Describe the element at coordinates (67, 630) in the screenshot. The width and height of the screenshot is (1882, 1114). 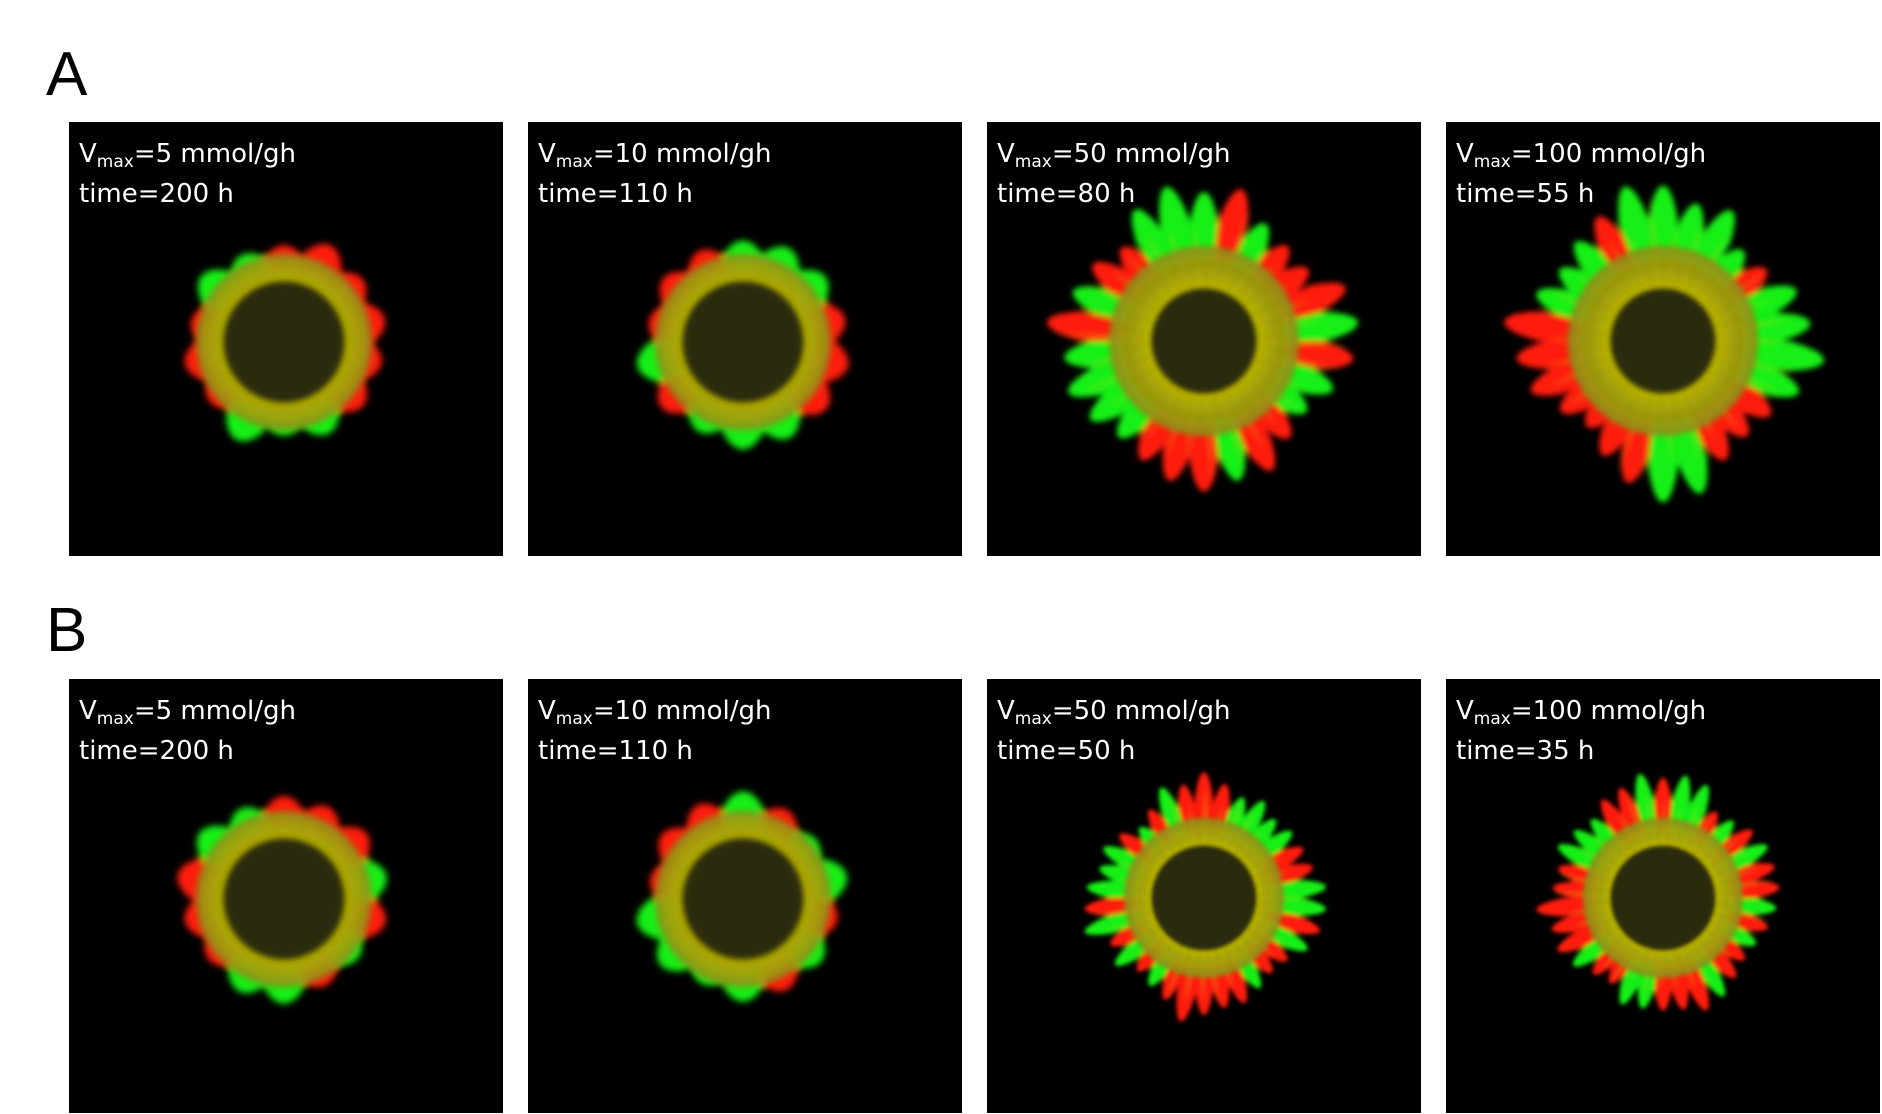
I see `row-label-b: B` at that location.